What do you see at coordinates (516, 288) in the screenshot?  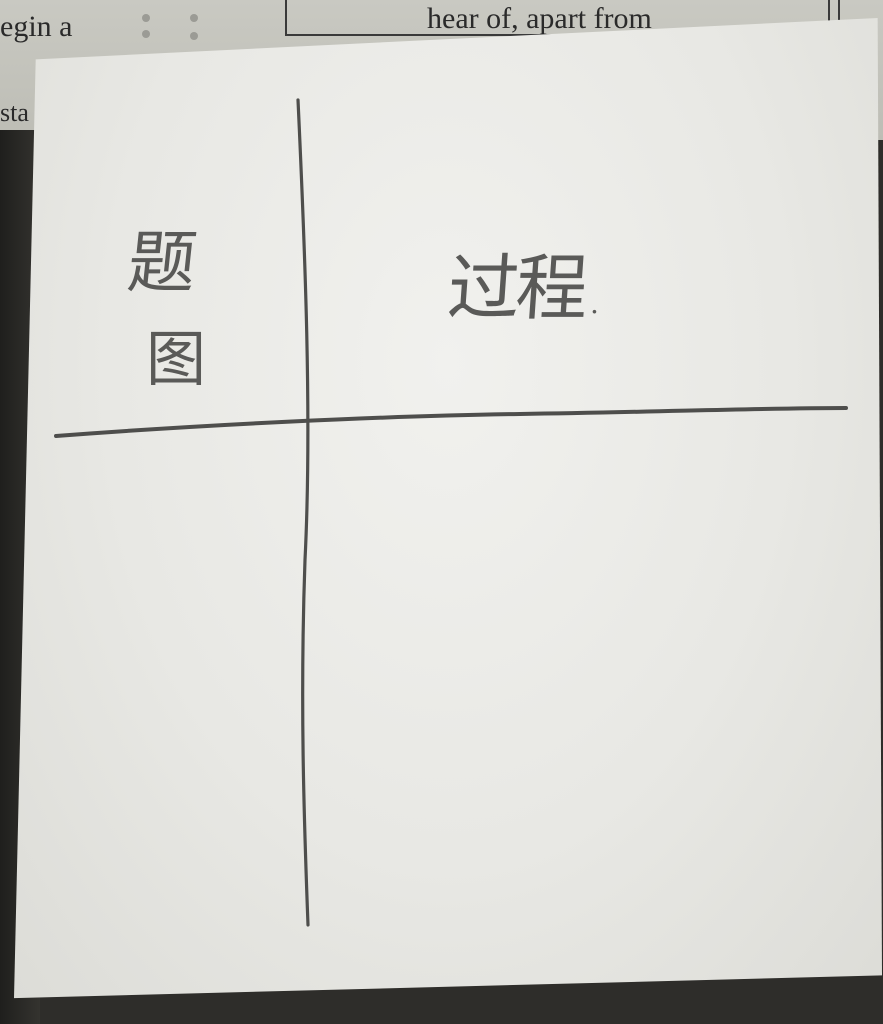 I see `handwritten-label: 过程` at bounding box center [516, 288].